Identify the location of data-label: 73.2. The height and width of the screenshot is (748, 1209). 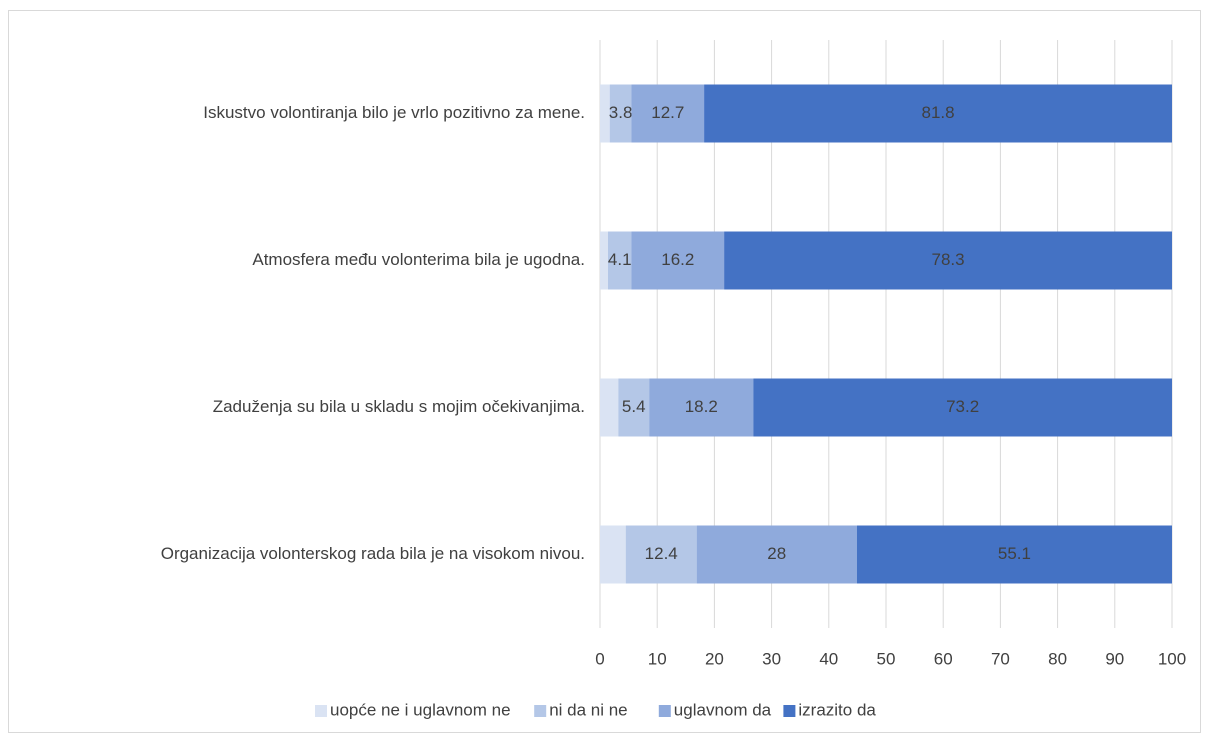
(962, 406).